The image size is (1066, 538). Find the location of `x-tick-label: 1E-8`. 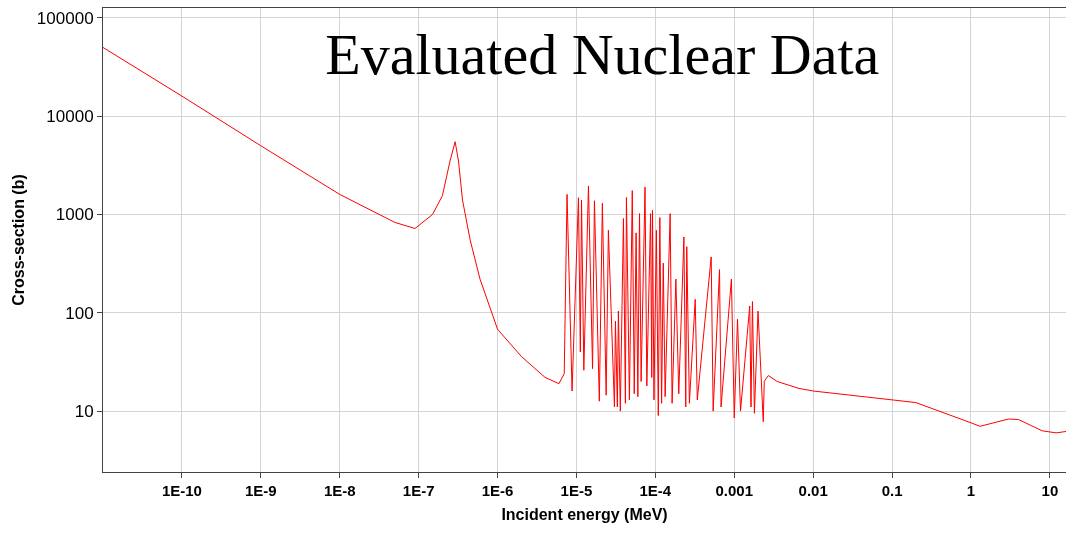

x-tick-label: 1E-8 is located at coordinates (339, 490).